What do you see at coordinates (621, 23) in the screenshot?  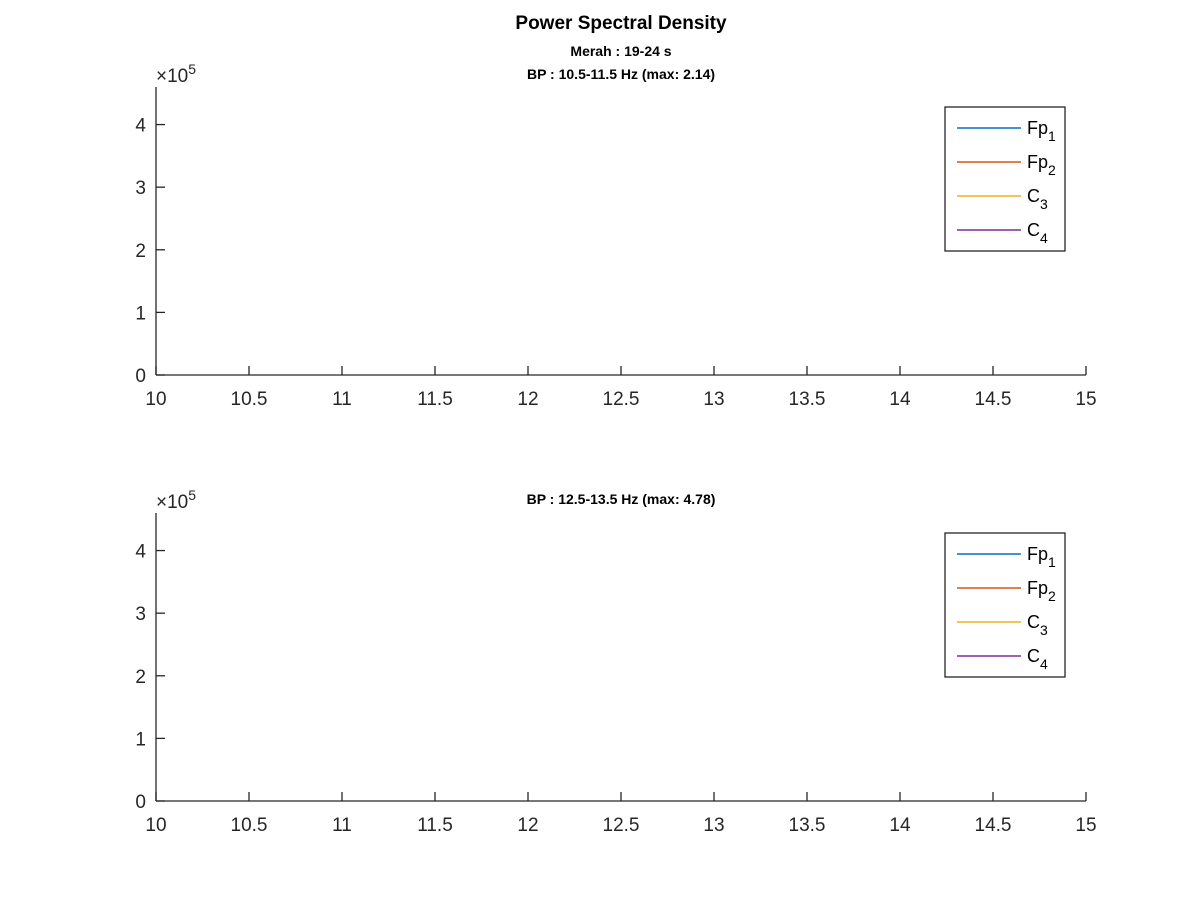 I see `figure-title: Power Spectral Density` at bounding box center [621, 23].